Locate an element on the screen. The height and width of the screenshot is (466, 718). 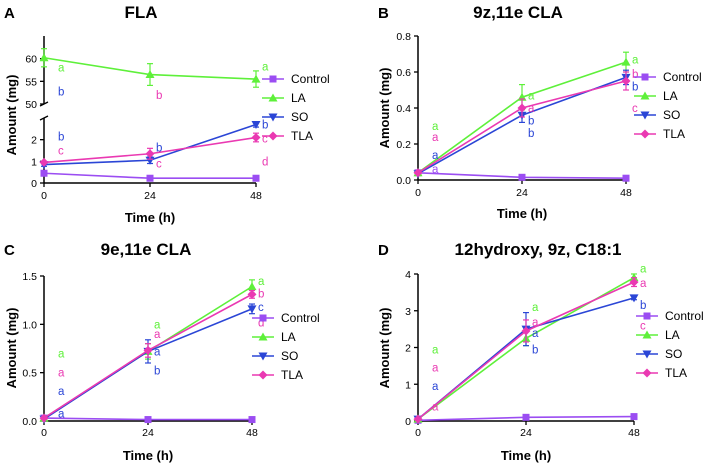
y-tick-label: 4 is located at coordinates (408, 275).